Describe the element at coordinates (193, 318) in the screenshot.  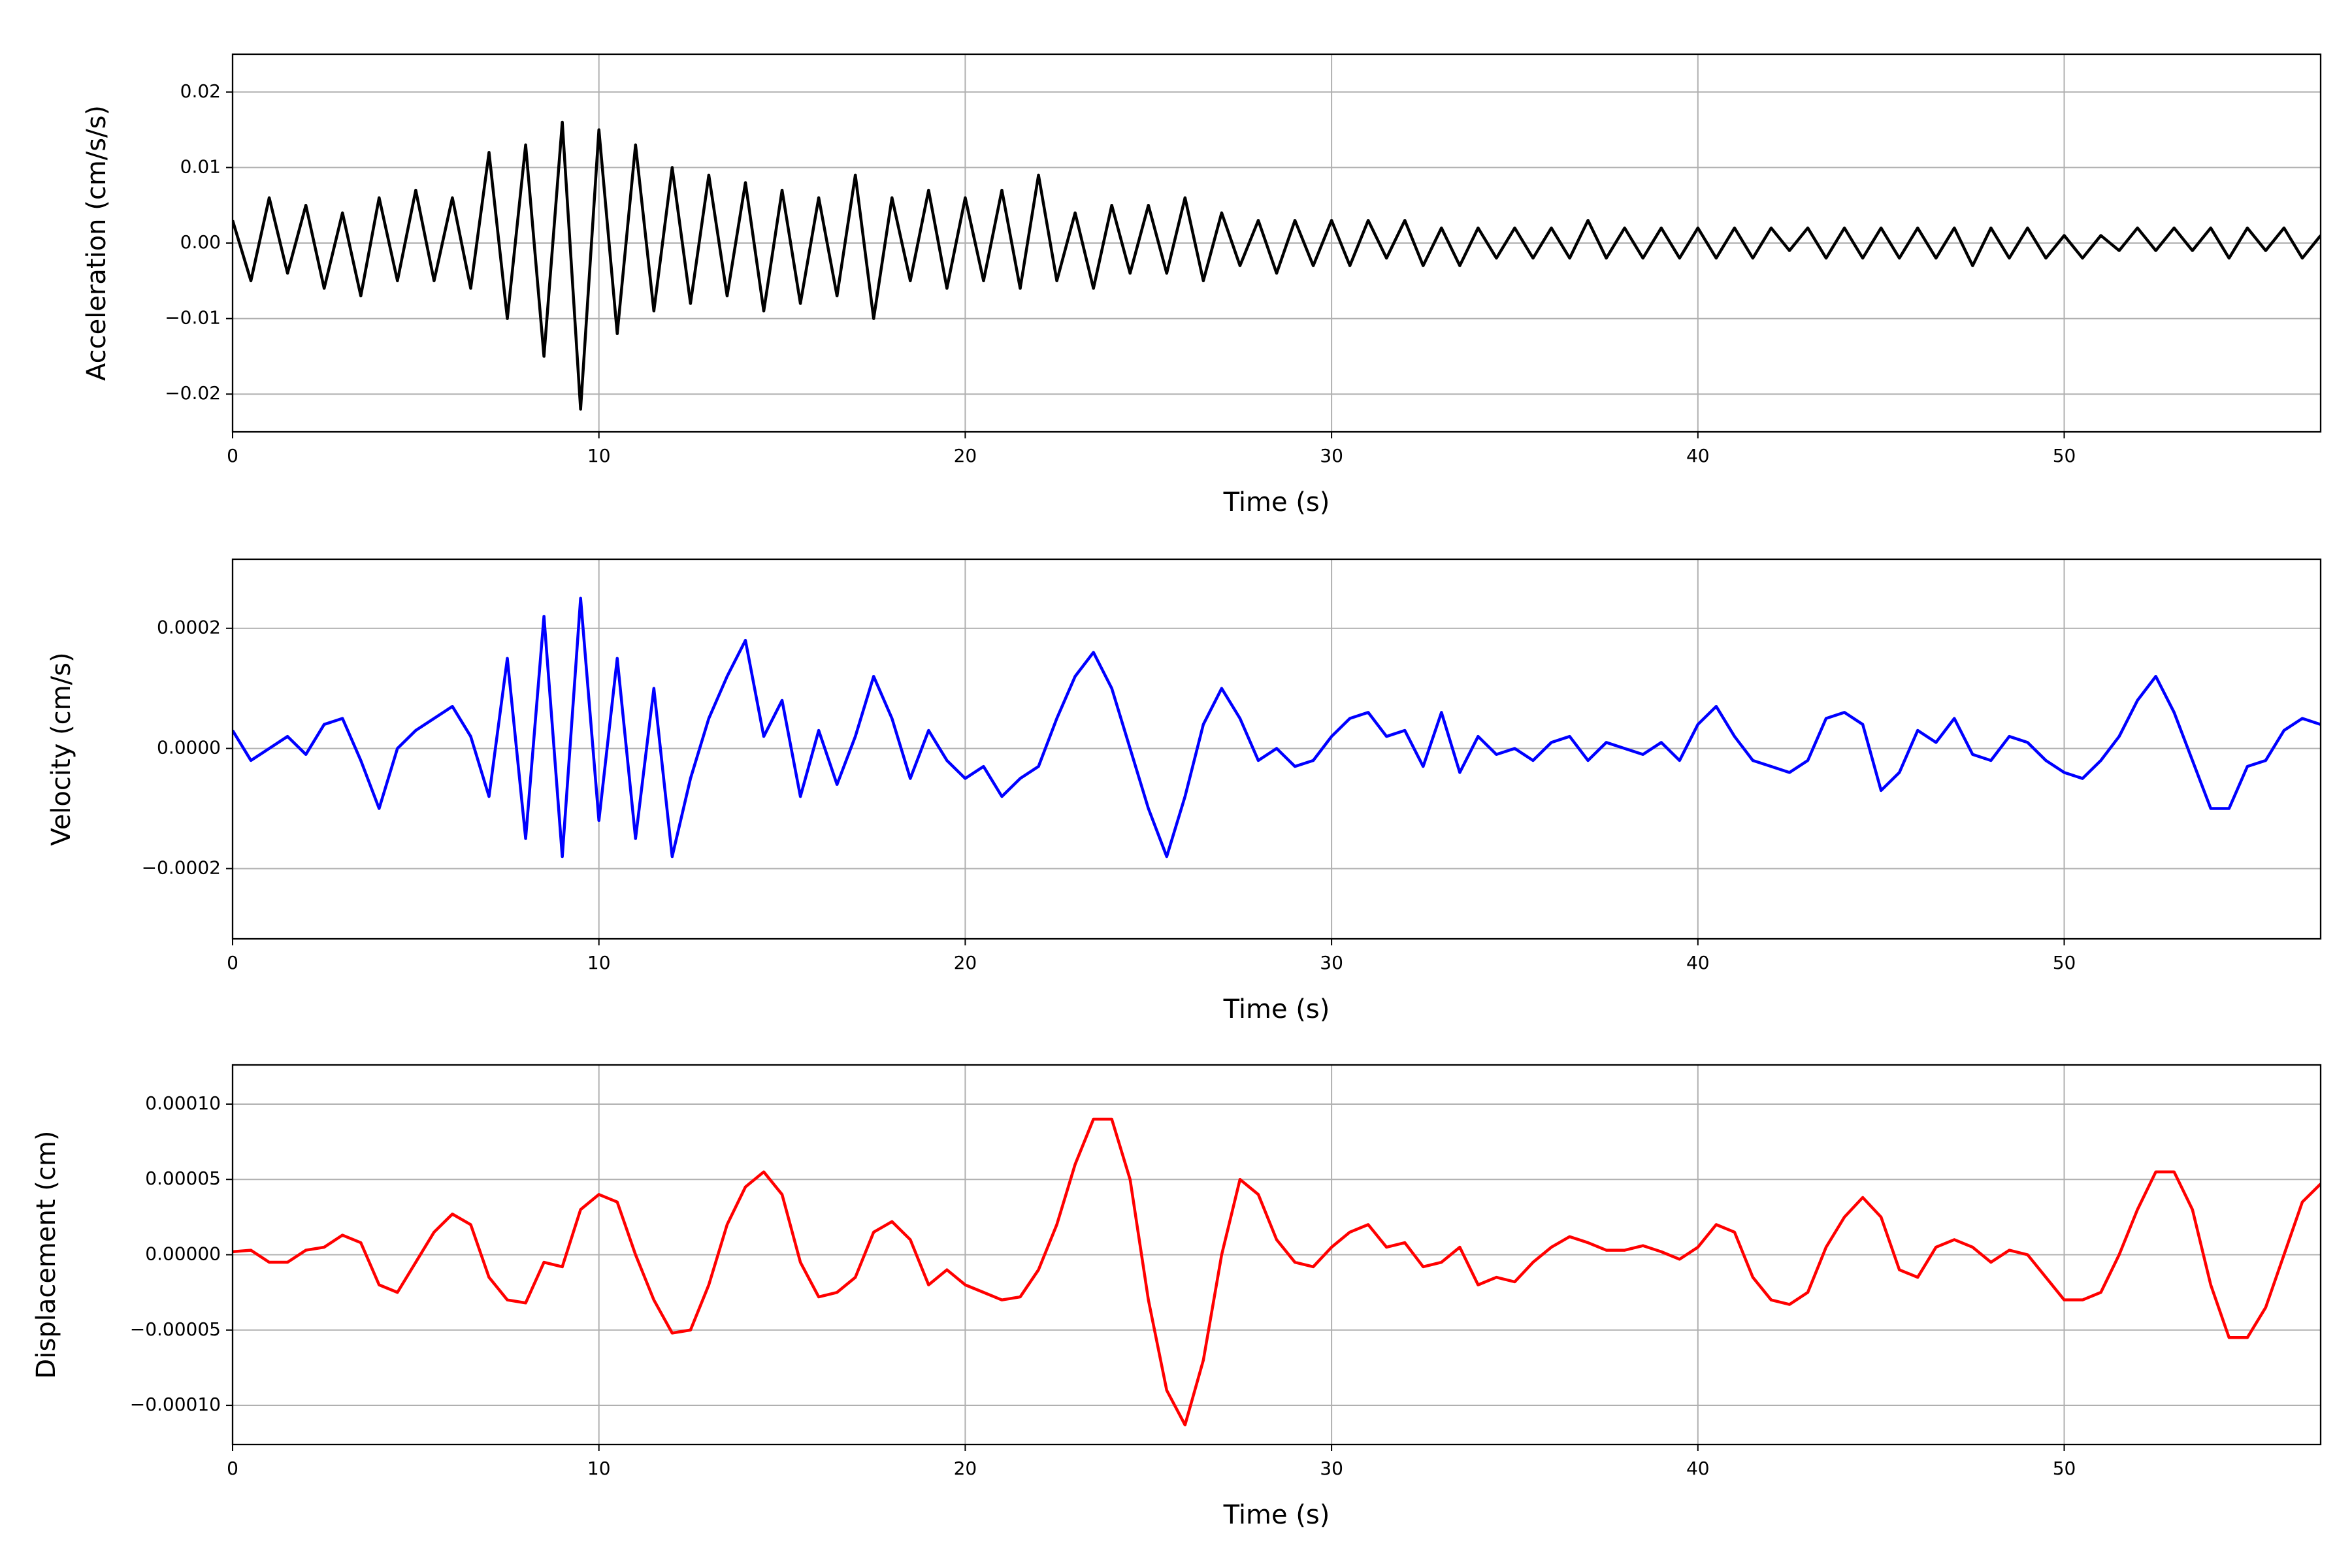
I see `y-tick-label: −0.01` at that location.